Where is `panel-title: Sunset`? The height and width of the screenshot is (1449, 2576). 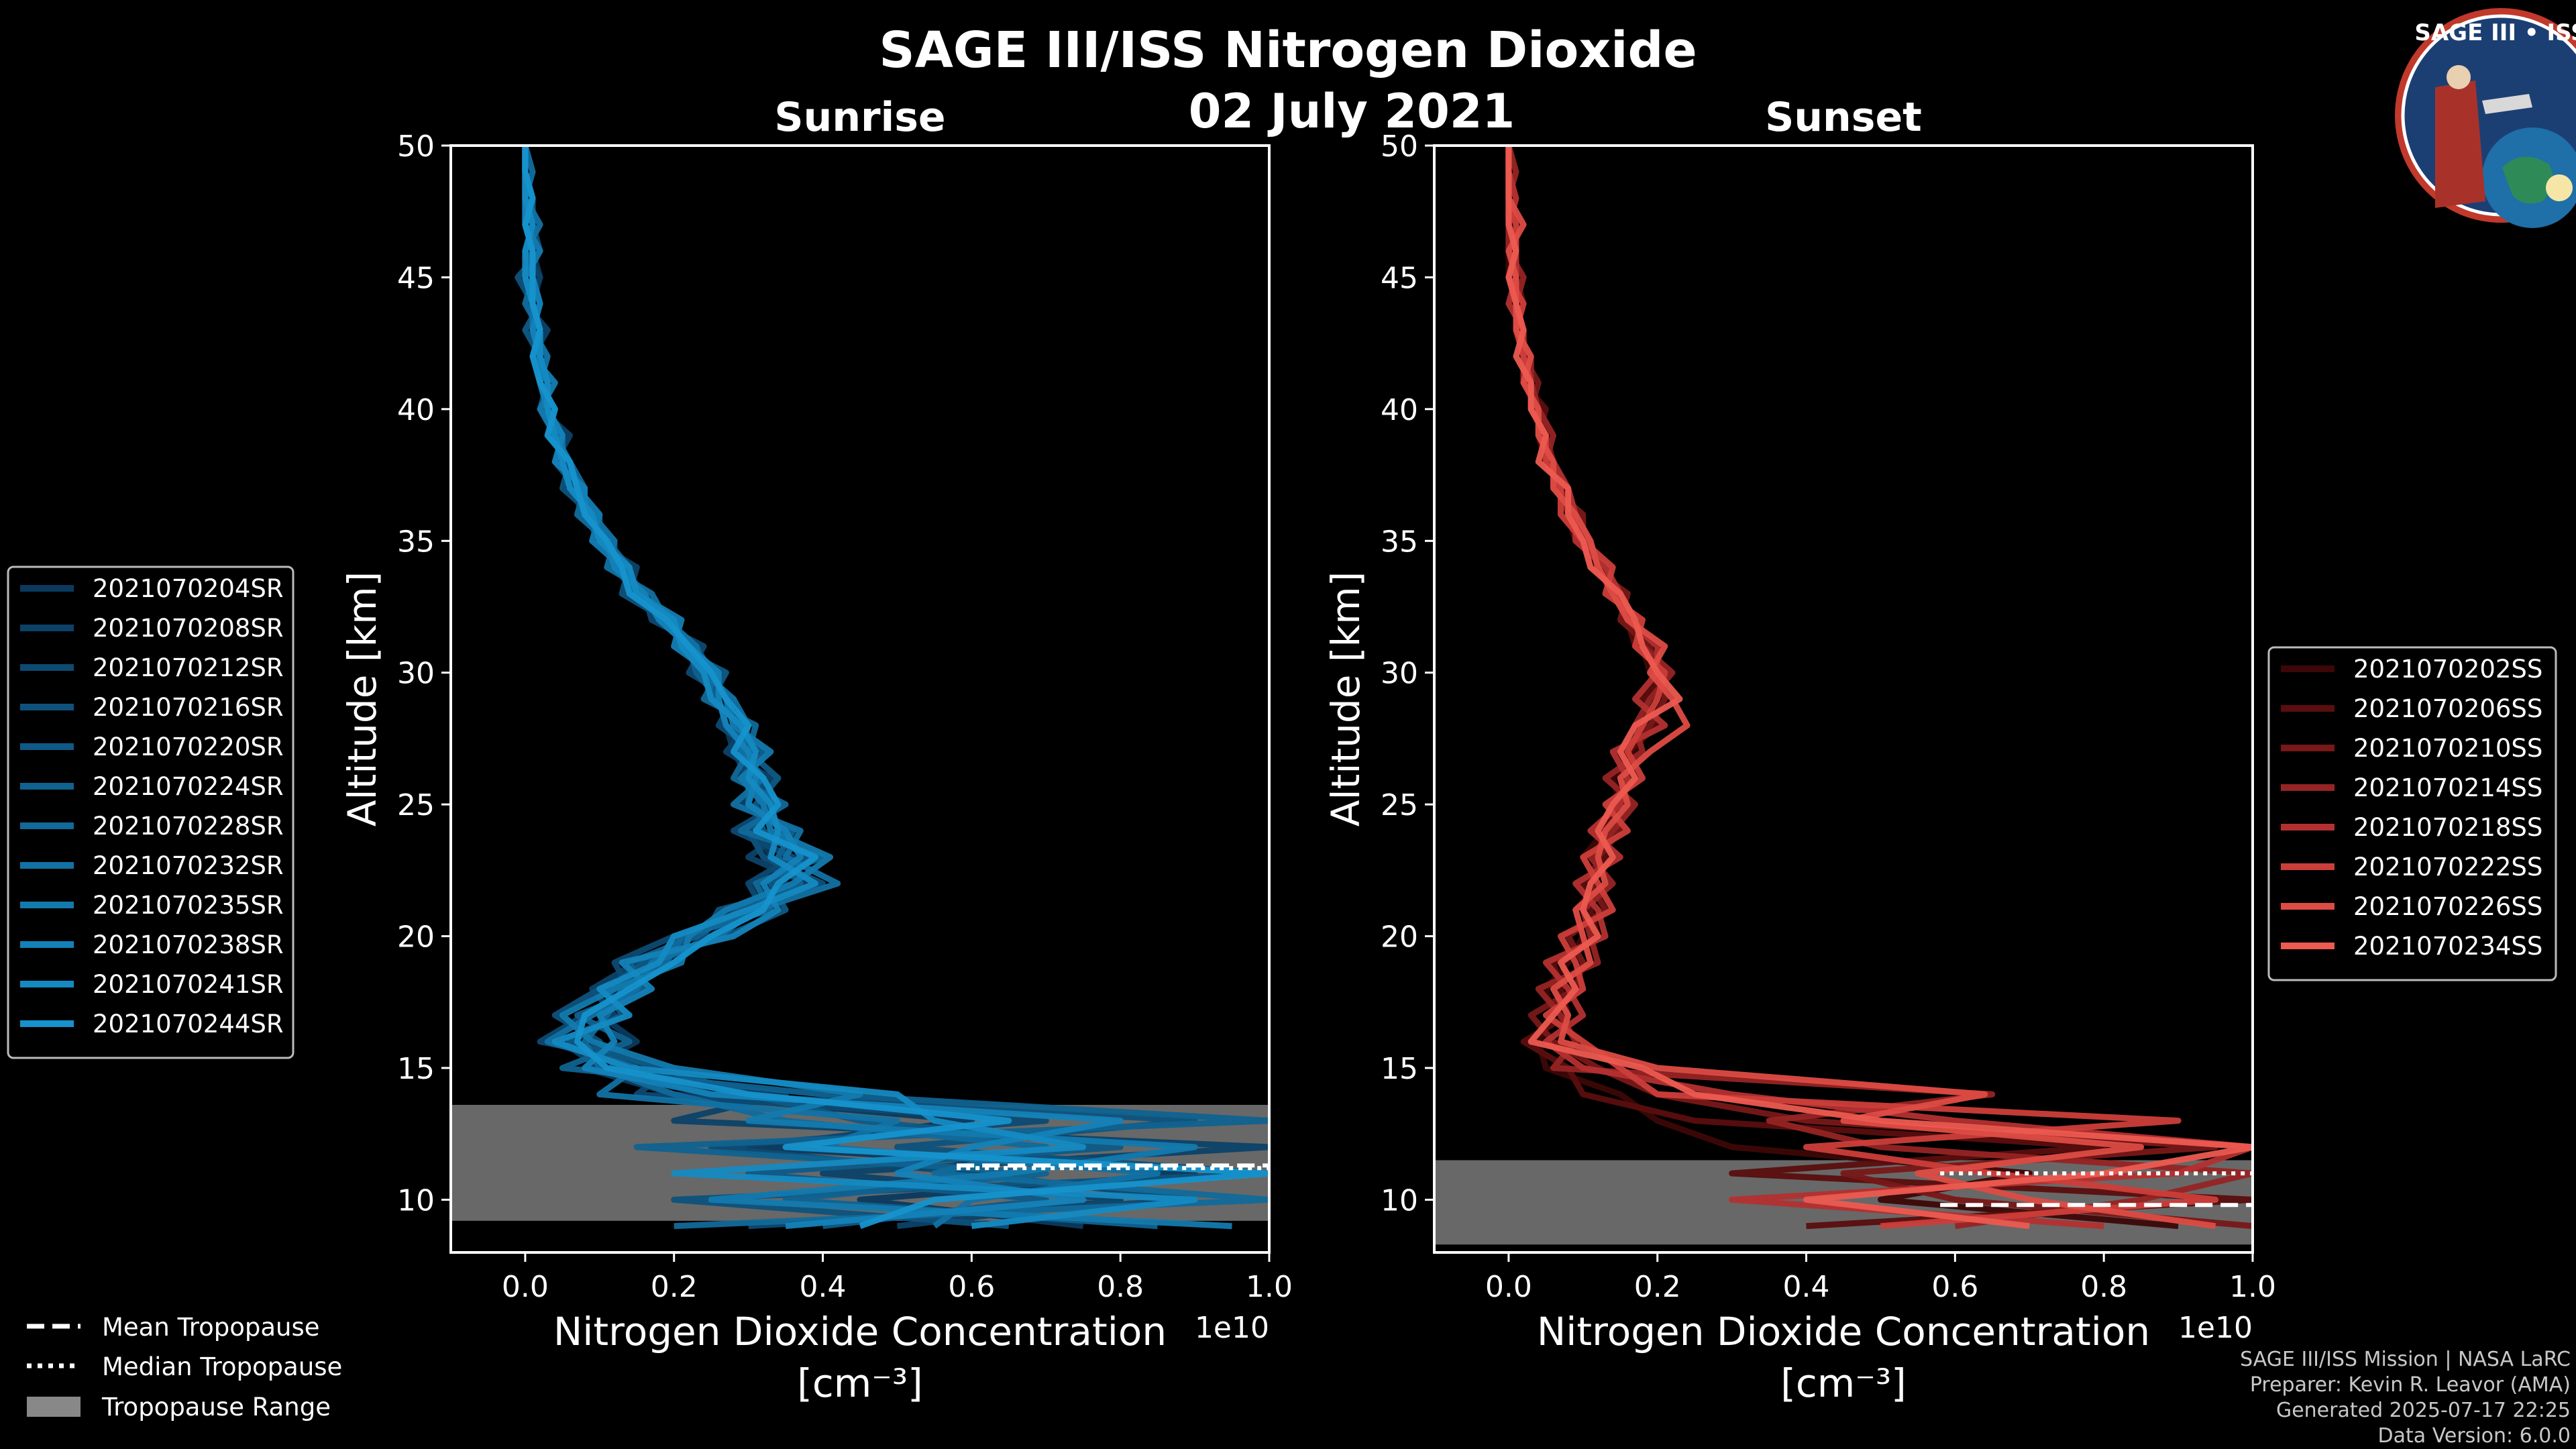
panel-title: Sunset is located at coordinates (1843, 117).